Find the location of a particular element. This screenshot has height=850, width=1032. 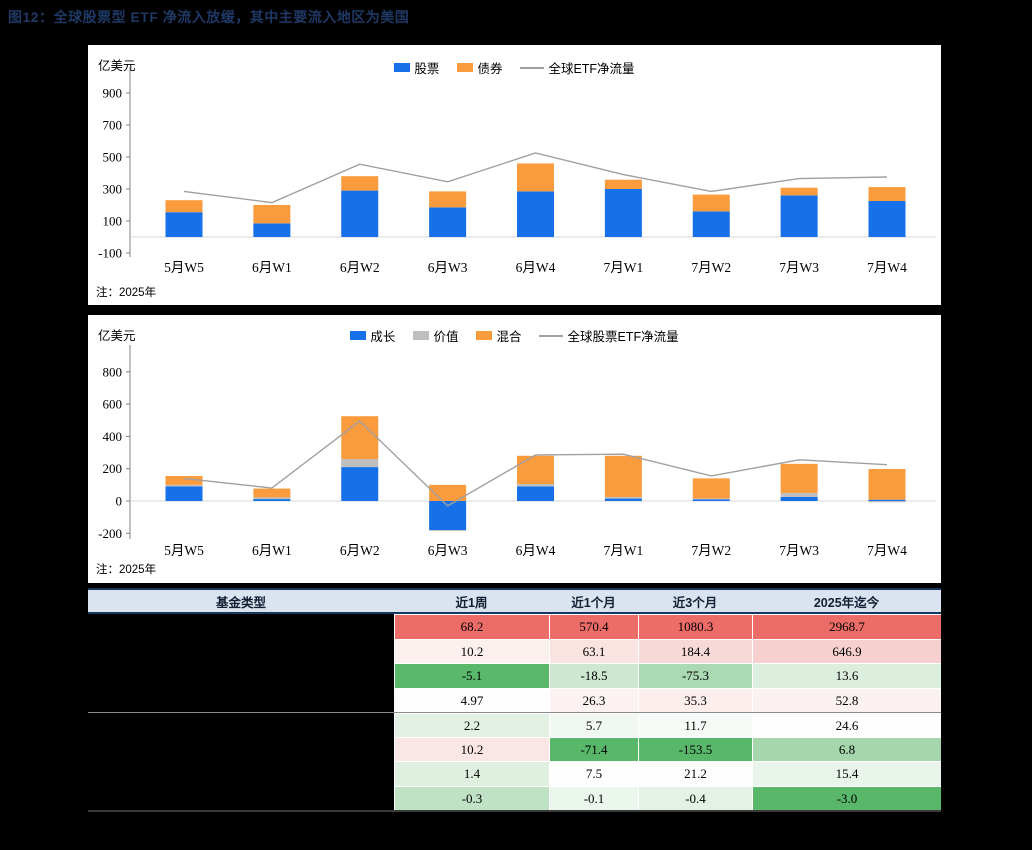

x-category-label: 7月W4 is located at coordinates (887, 267).